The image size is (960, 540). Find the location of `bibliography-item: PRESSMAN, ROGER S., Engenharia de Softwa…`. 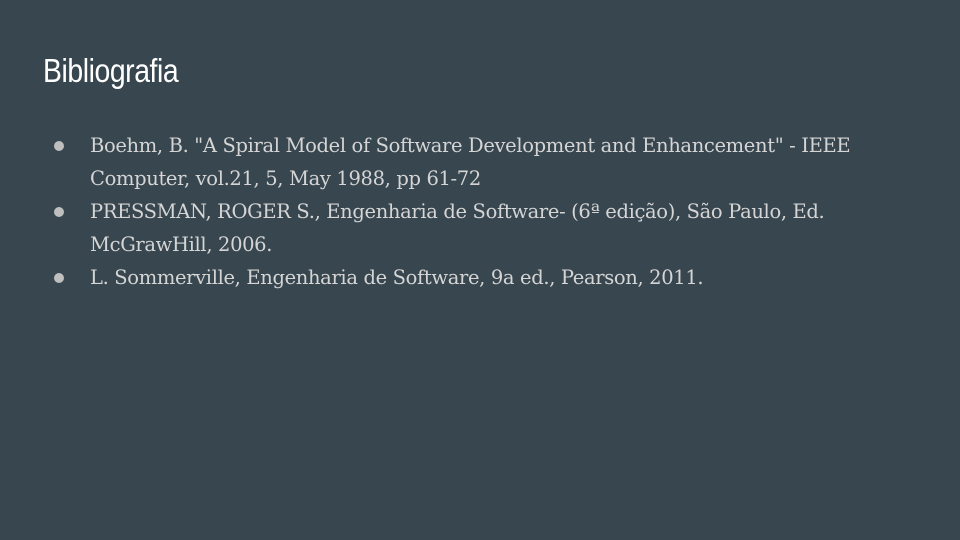

bibliography-item: PRESSMAN, ROGER S., Engenharia de Softwa… is located at coordinates (482, 228).